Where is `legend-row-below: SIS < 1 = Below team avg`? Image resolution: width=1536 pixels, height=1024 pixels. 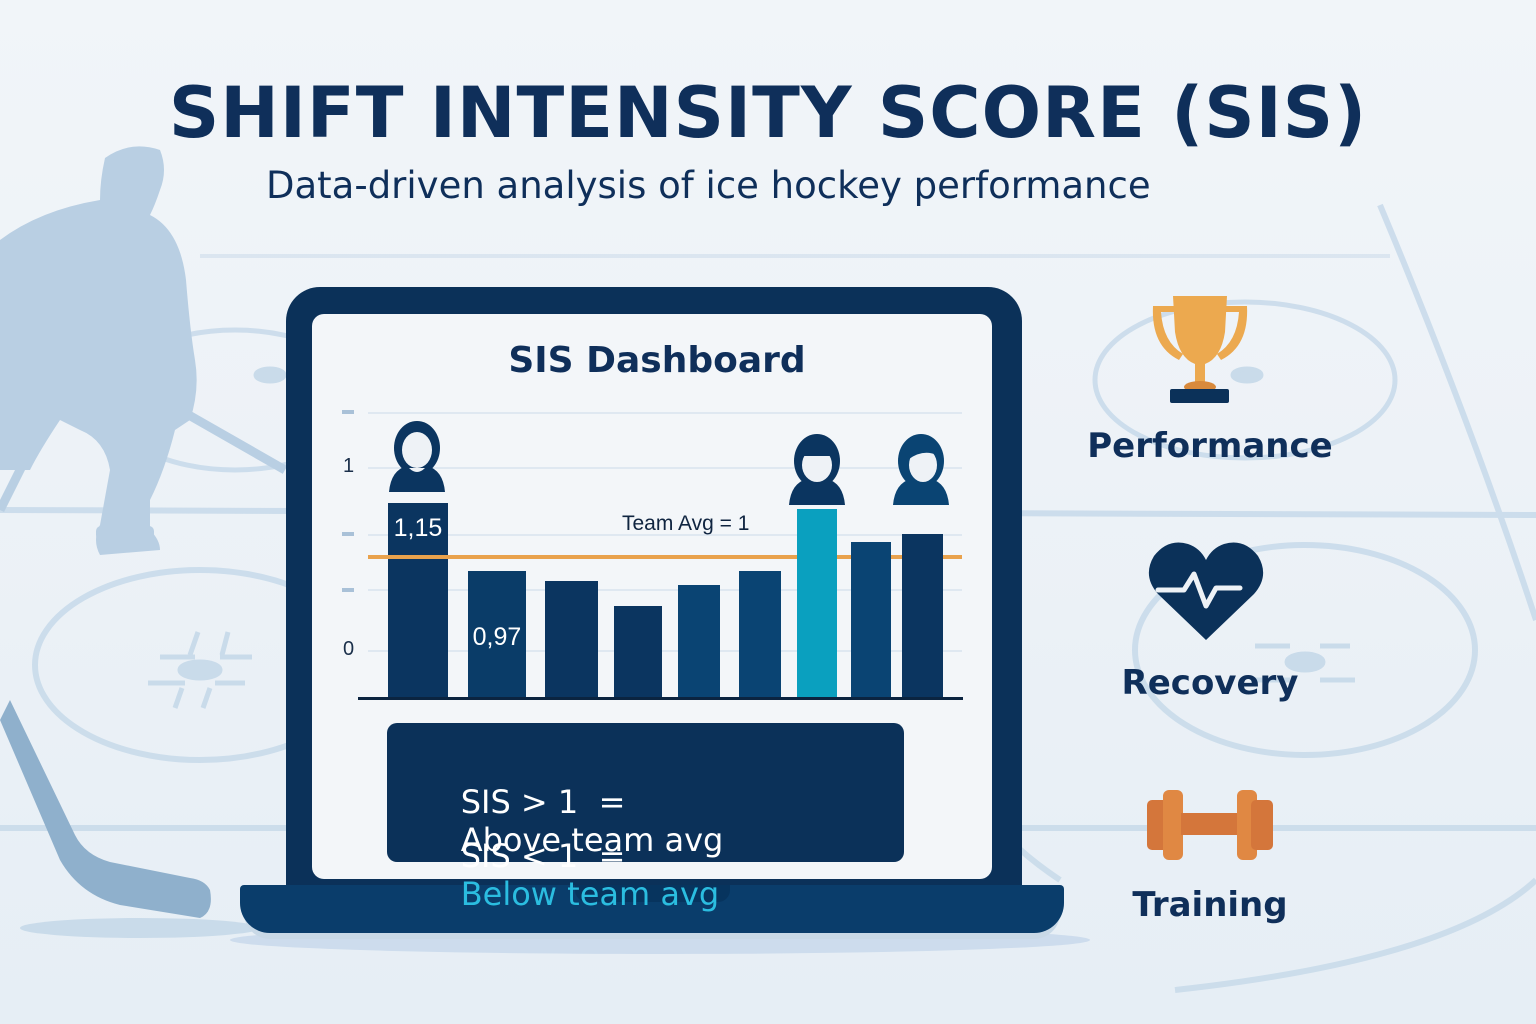 legend-row-below: SIS < 1 = Below team avg is located at coordinates (570, 875).